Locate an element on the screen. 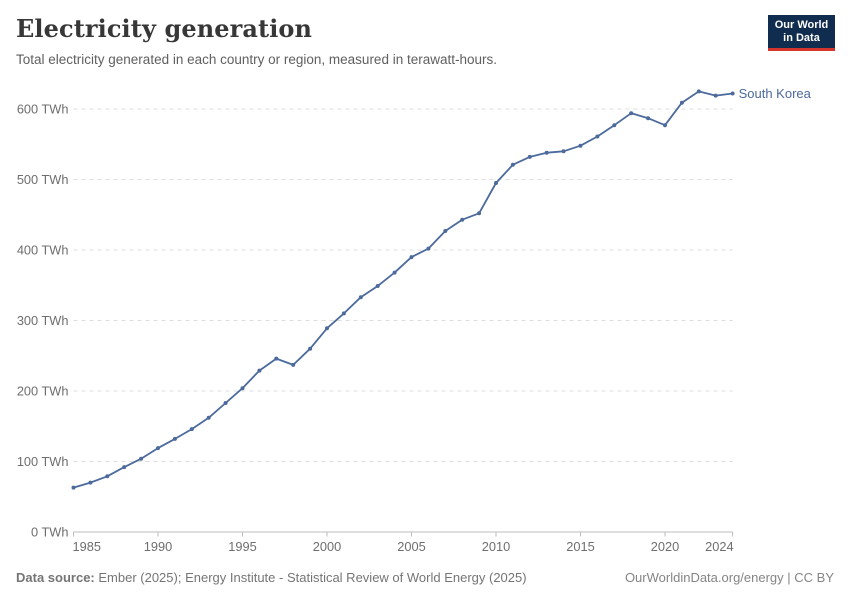  x-tick-label-1995: 1995 is located at coordinates (242, 546).